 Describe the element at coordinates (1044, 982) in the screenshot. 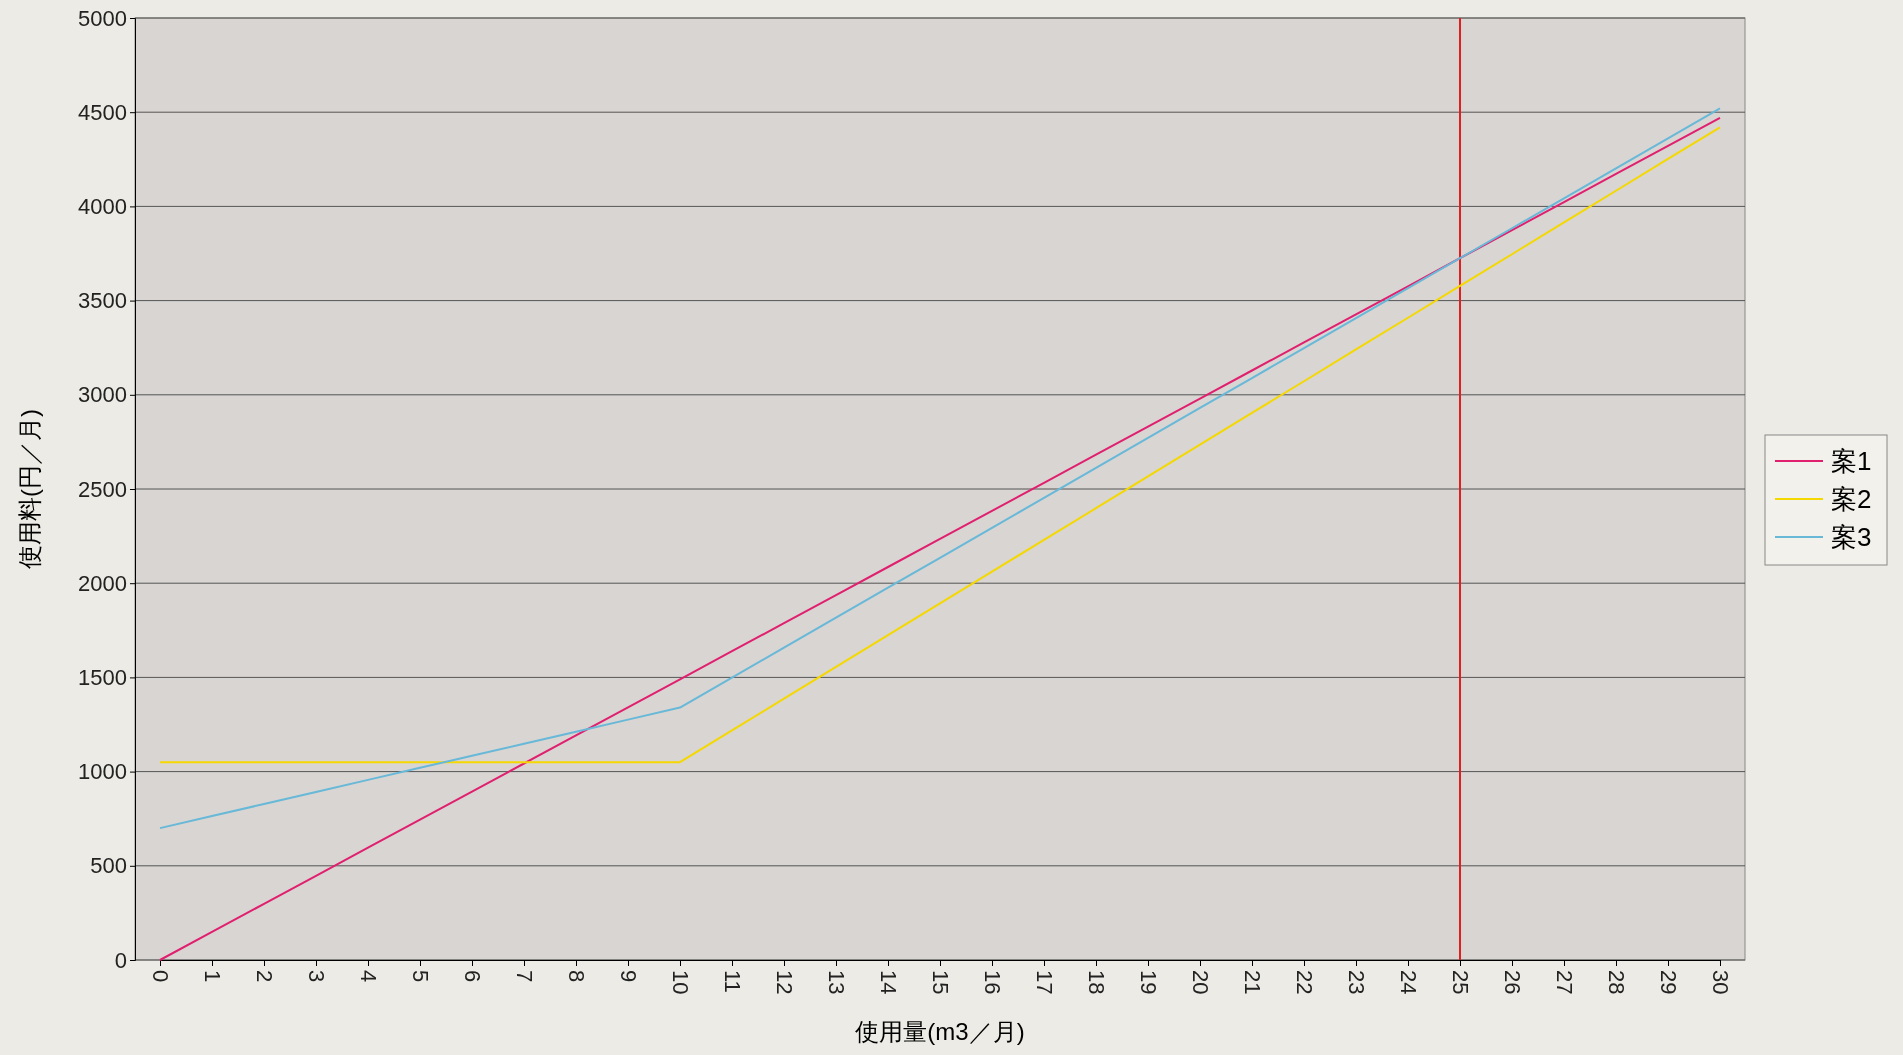

I see `x-tick-label: 17` at that location.